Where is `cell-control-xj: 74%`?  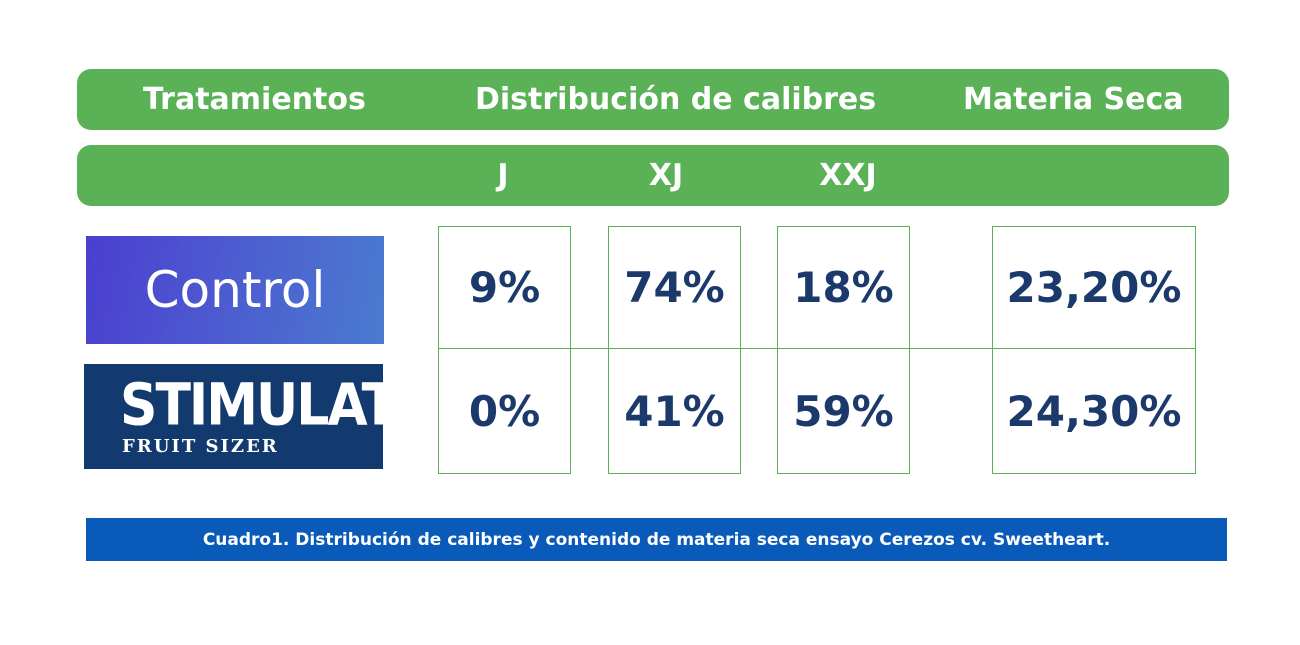 cell-control-xj: 74% is located at coordinates (674, 287).